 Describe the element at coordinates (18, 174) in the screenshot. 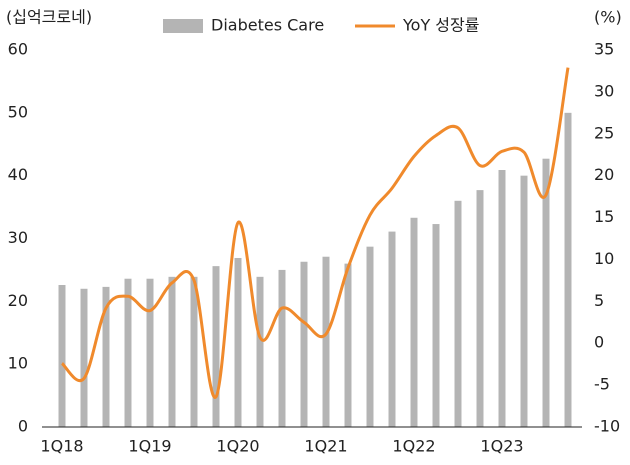

I see `y-tick-label: 40` at that location.